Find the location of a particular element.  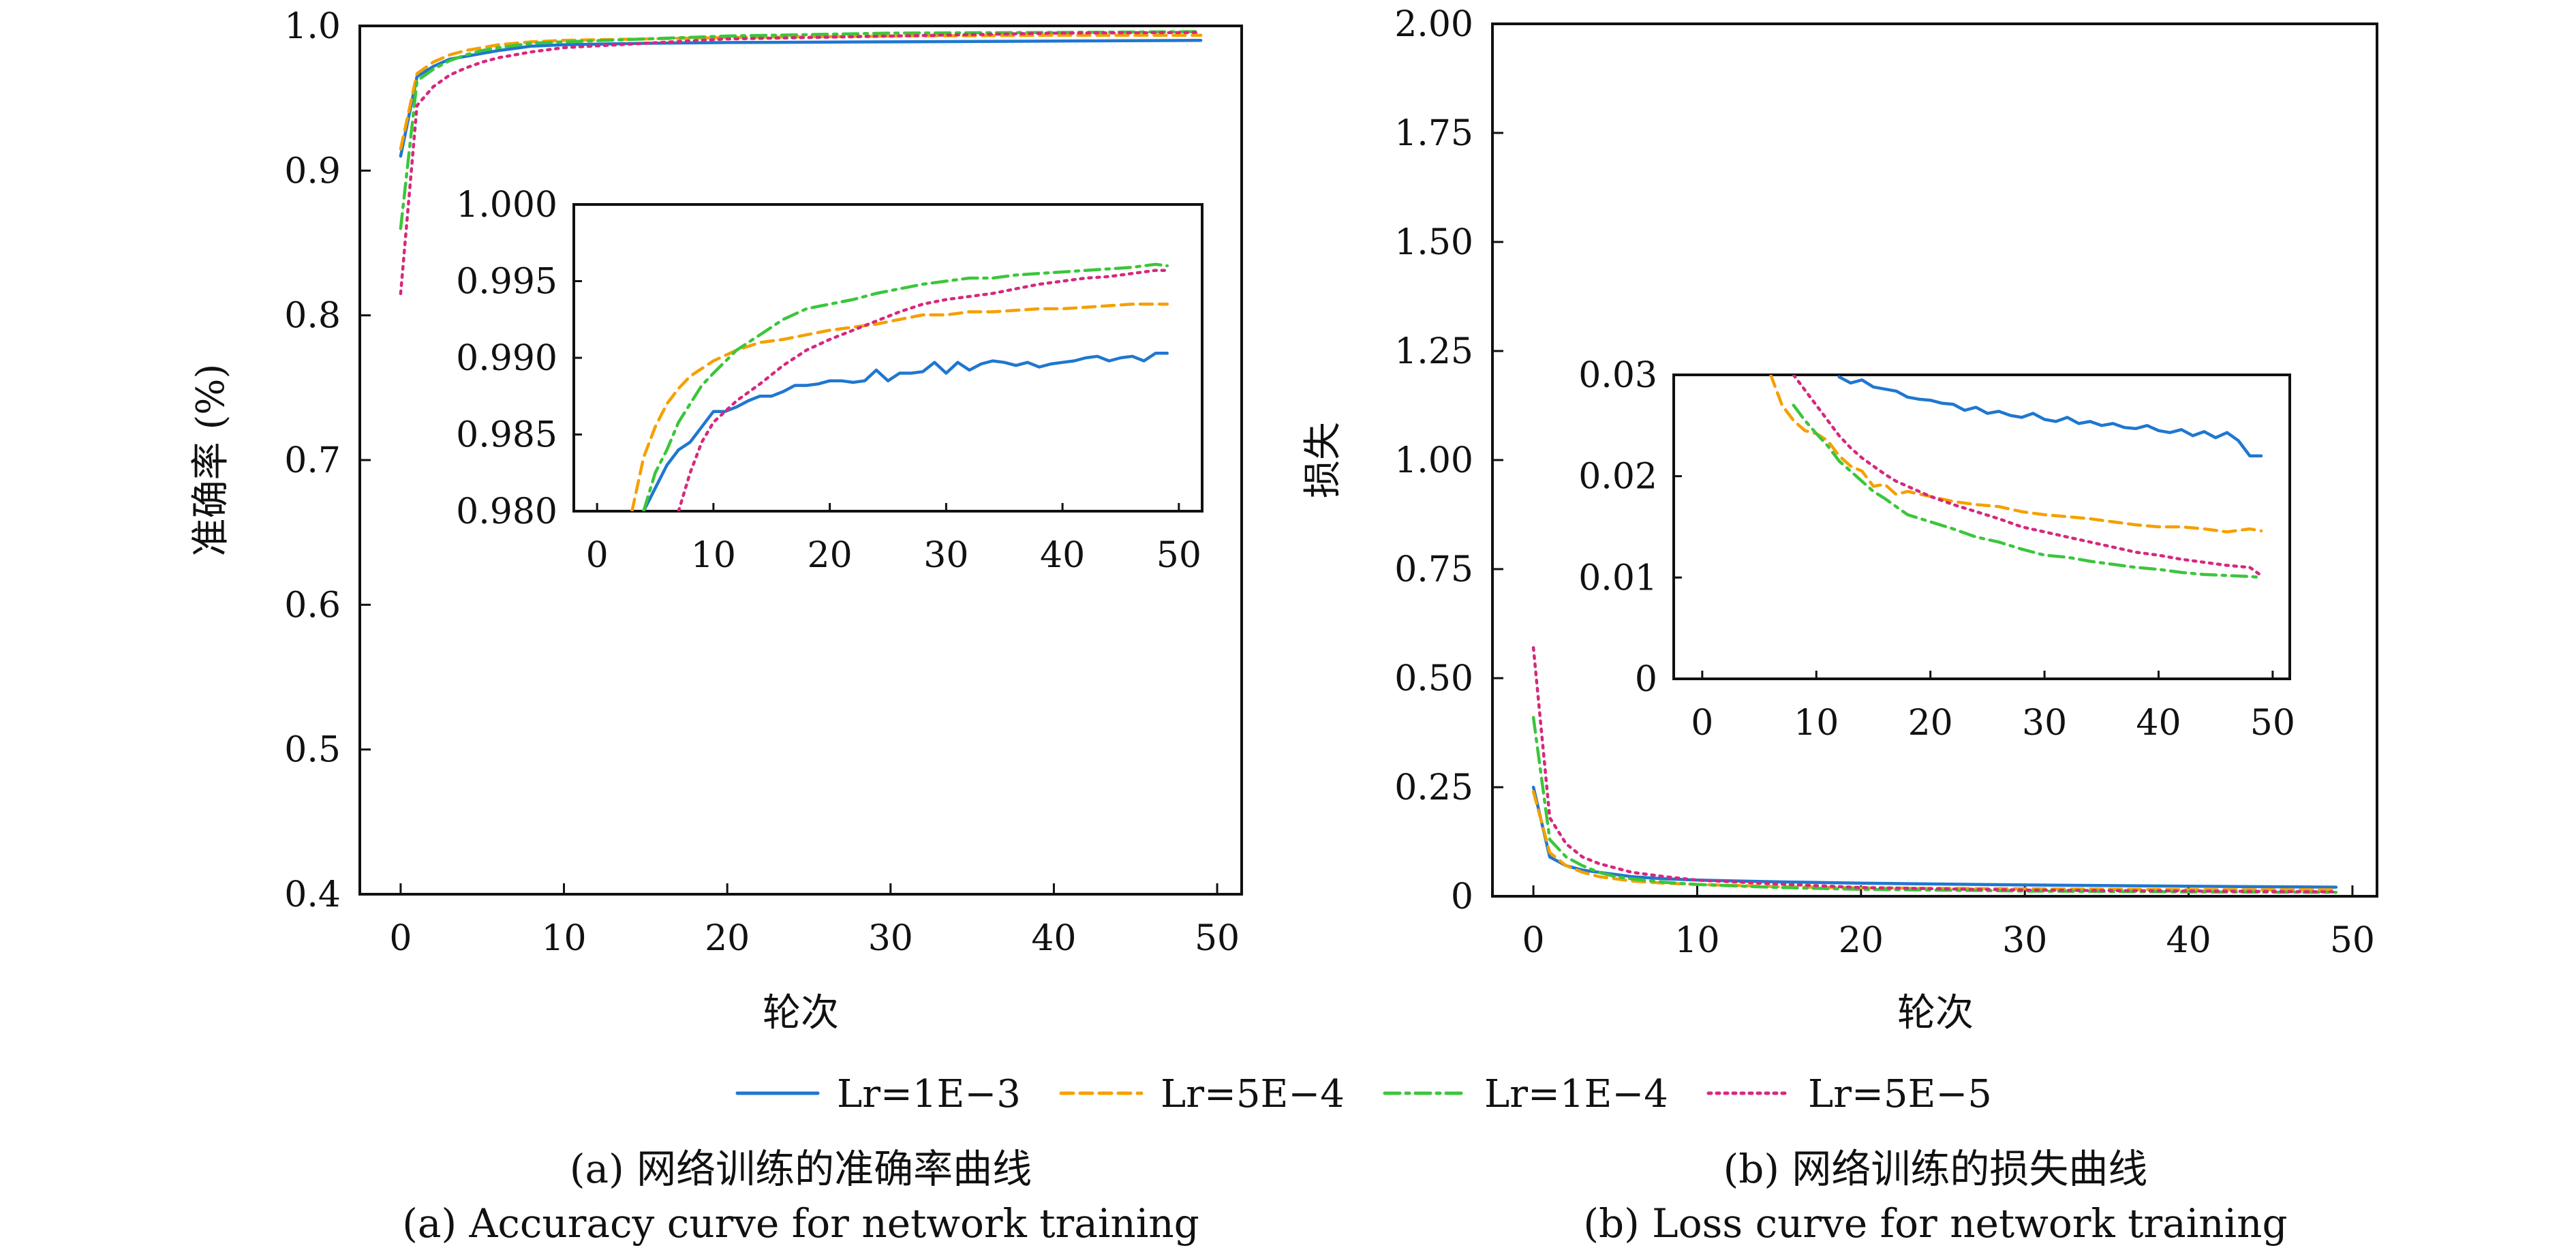

b-main-xtick-label: 30 is located at coordinates (2024, 941).